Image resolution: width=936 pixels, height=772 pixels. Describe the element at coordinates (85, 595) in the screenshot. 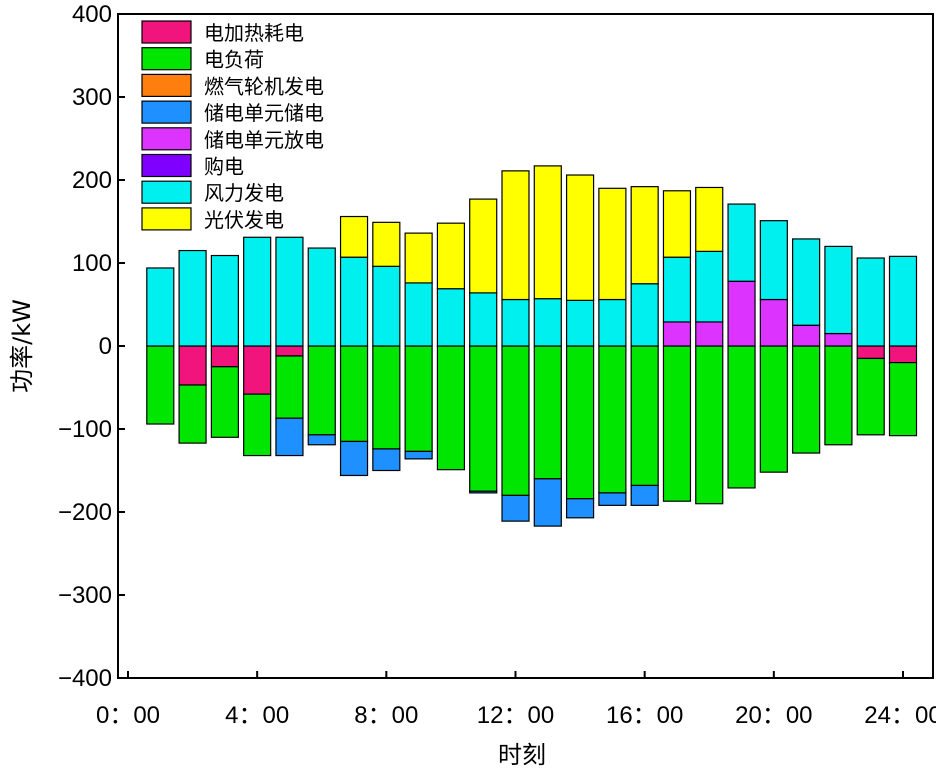

I see `y-tick-label: −300` at that location.